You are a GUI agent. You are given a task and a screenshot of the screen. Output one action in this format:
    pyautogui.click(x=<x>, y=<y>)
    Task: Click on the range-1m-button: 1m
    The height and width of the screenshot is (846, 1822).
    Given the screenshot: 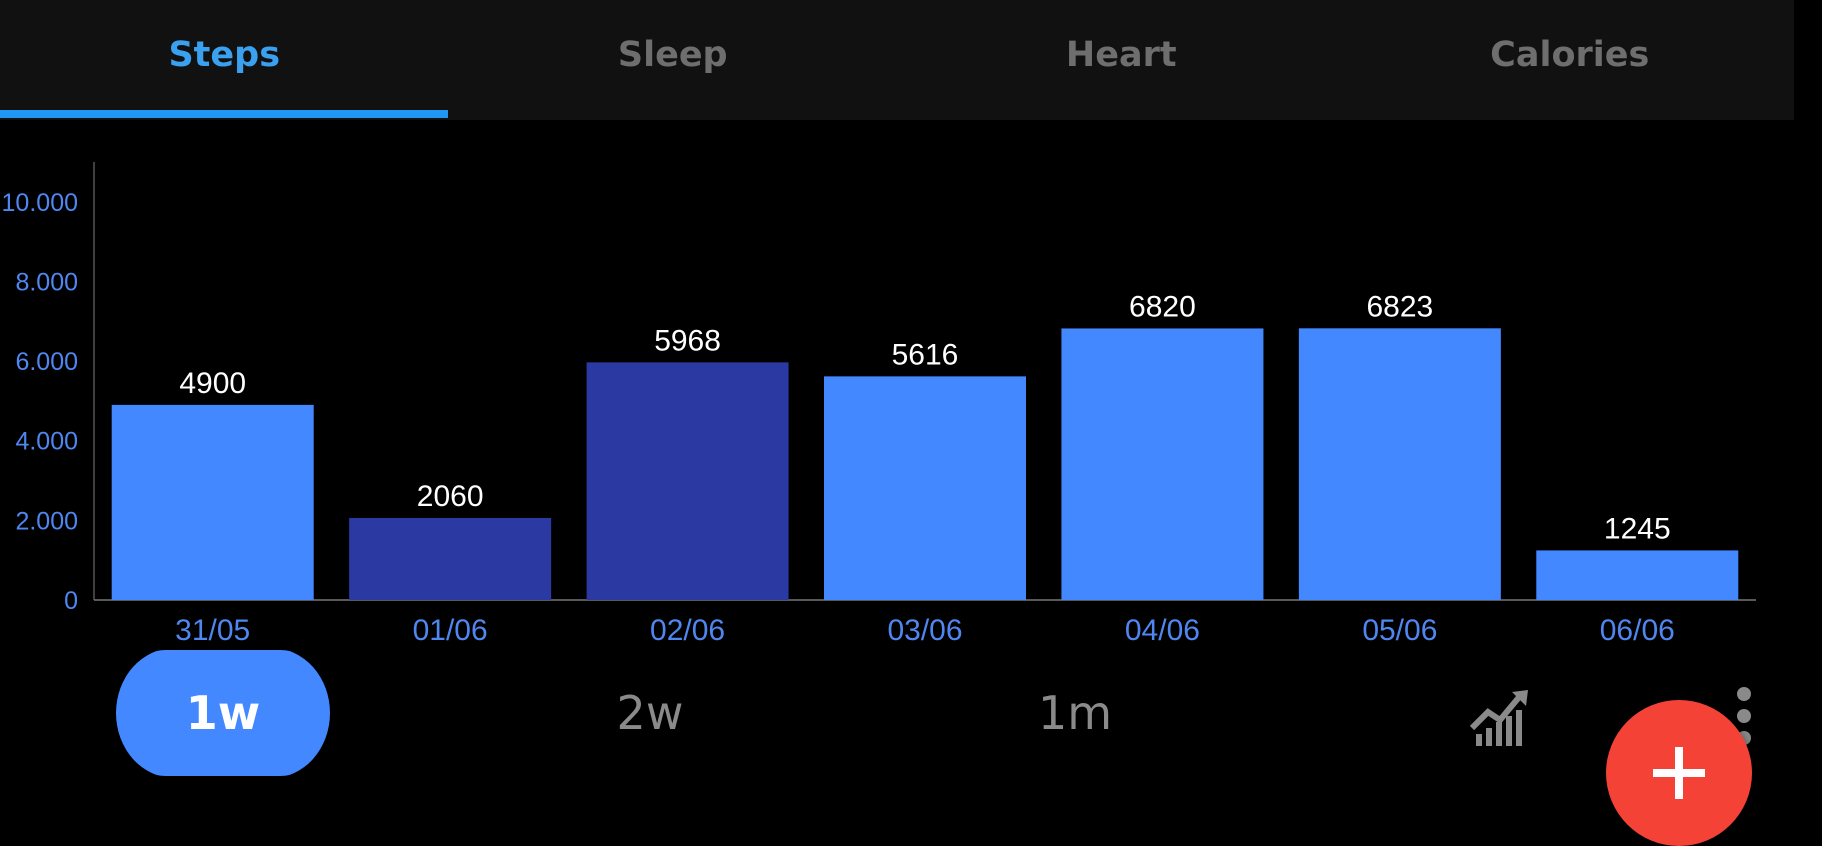 What is the action you would take?
    pyautogui.click(x=1075, y=713)
    